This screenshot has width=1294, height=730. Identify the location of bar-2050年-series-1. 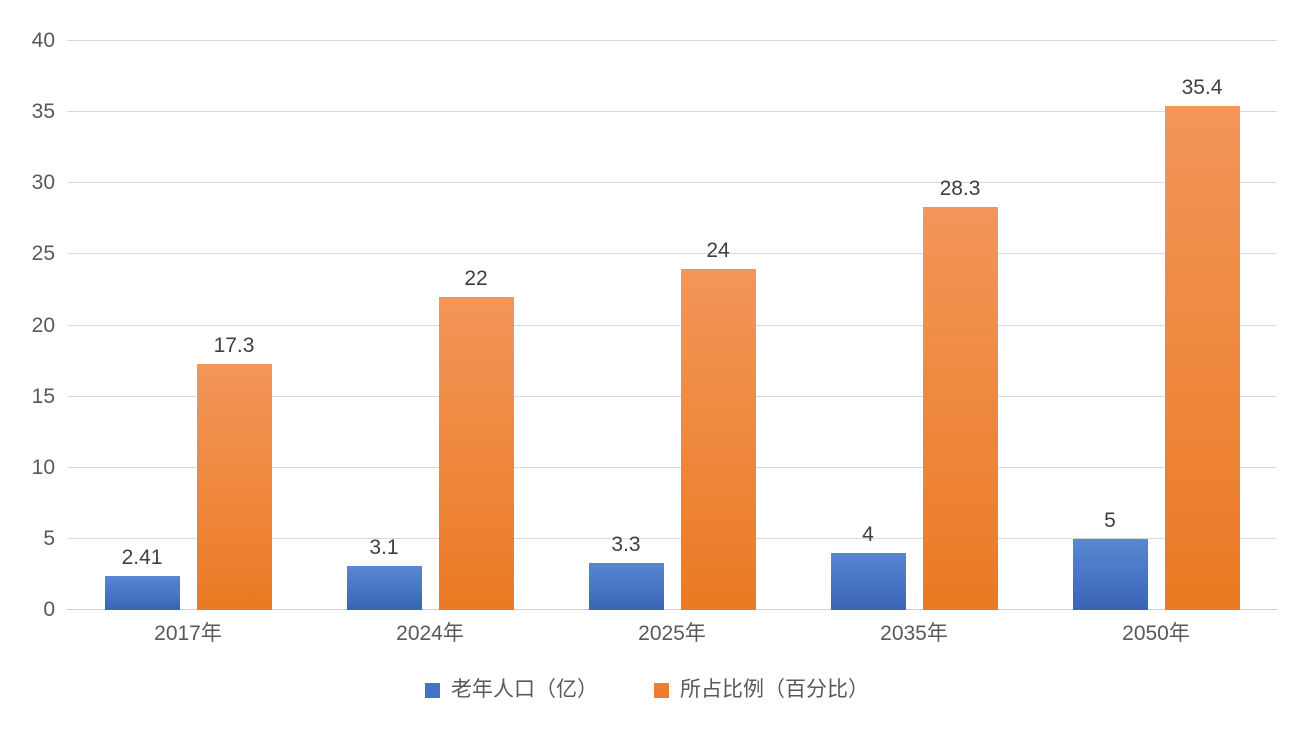
(1110, 574).